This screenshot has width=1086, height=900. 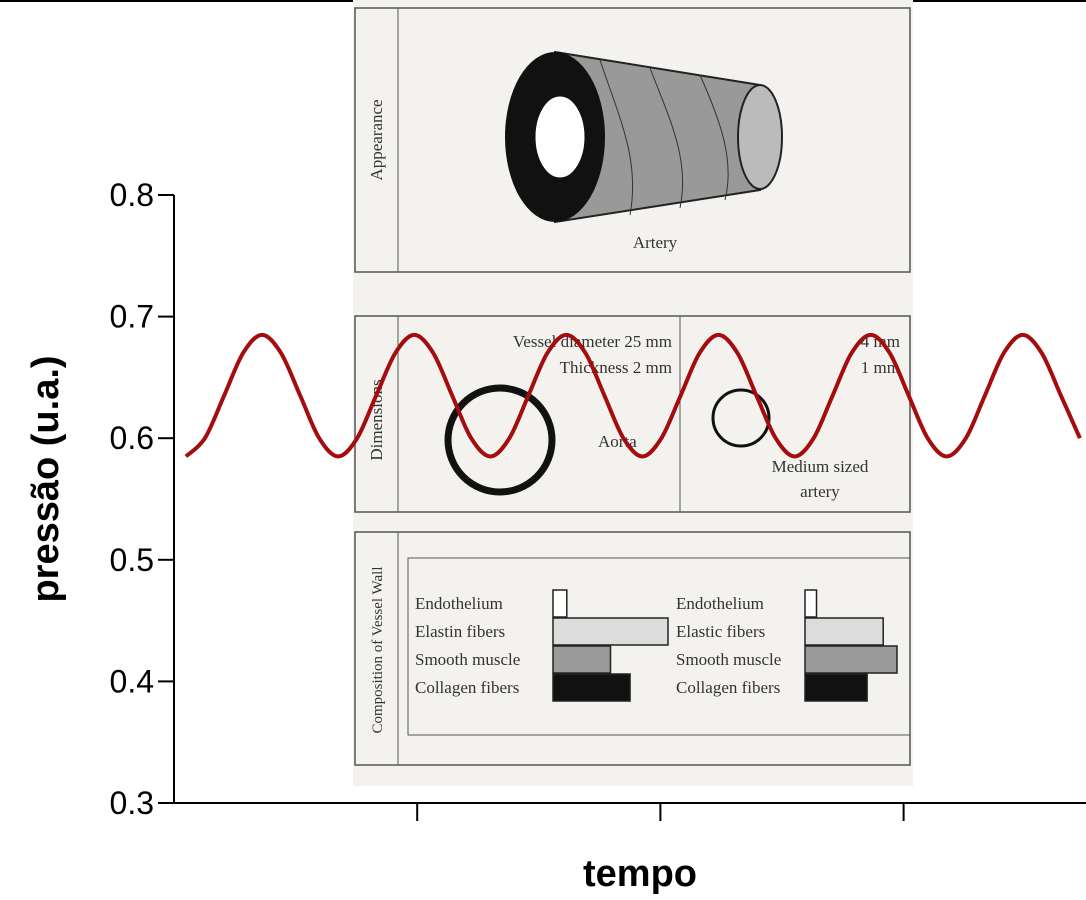 I want to click on inner-box, so click(x=659, y=646).